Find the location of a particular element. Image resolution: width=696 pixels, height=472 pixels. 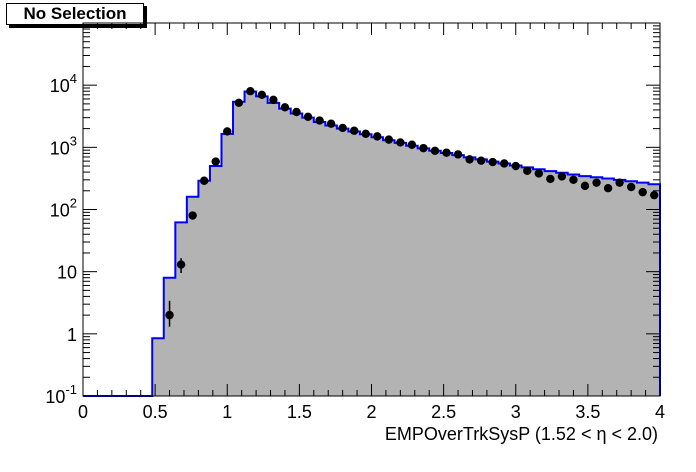

x-tick-label: 0.5 is located at coordinates (155, 412).